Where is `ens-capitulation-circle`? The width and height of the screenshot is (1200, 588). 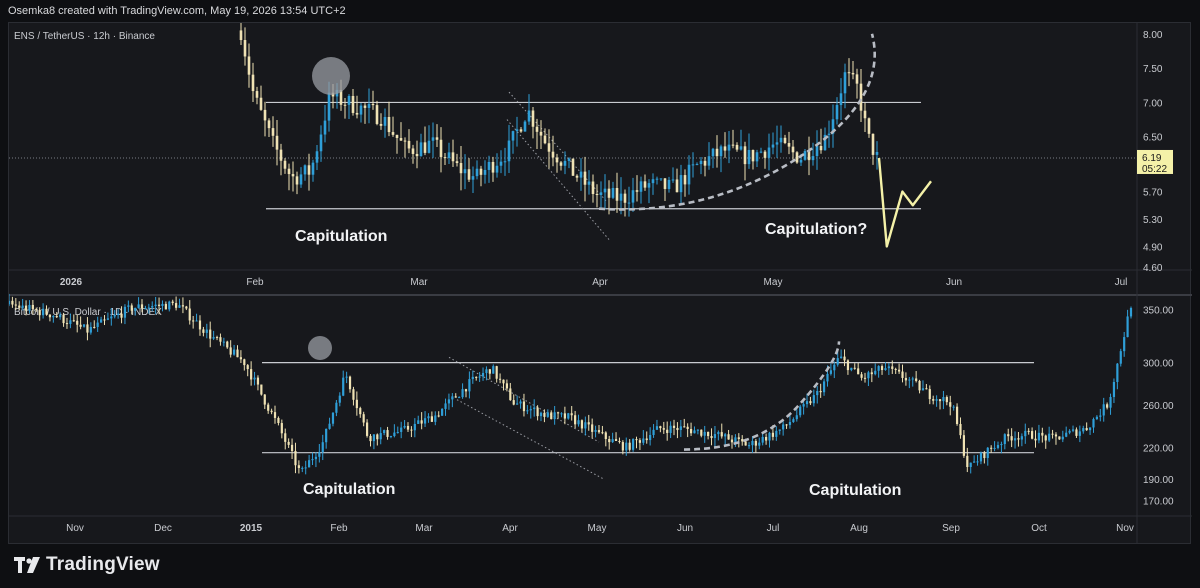
ens-capitulation-circle is located at coordinates (331, 76).